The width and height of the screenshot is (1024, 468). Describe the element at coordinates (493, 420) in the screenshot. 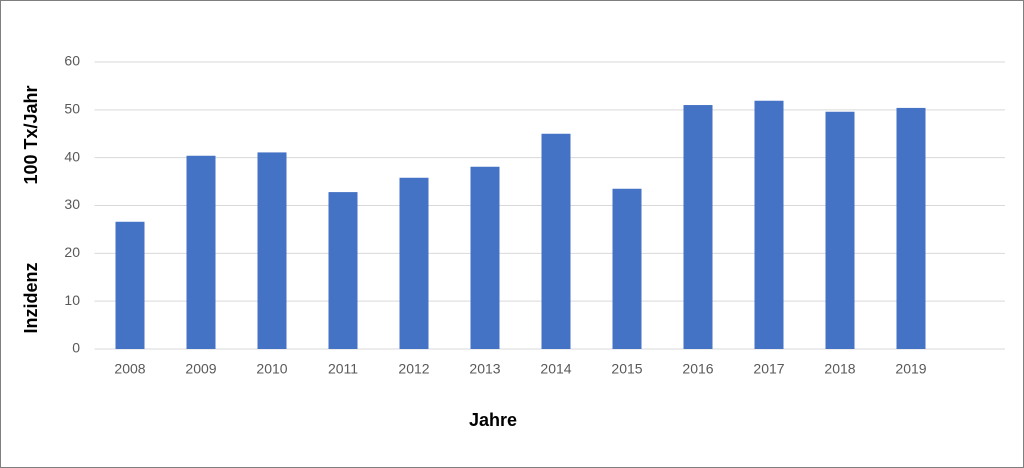

I see `x-axis-title: Jahre` at that location.